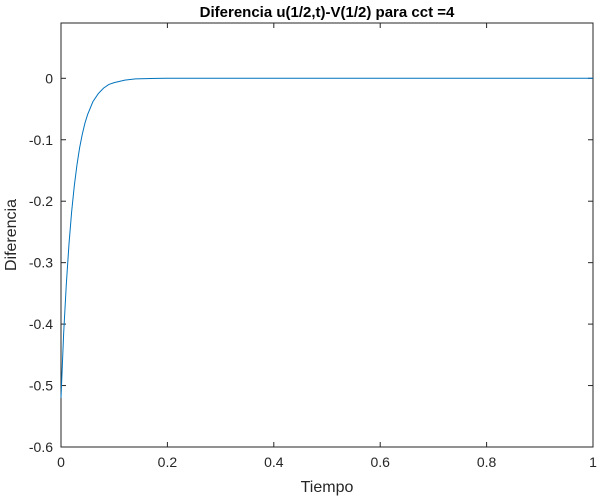  Describe the element at coordinates (41, 201) in the screenshot. I see `y-tick-label: -0.2` at that location.